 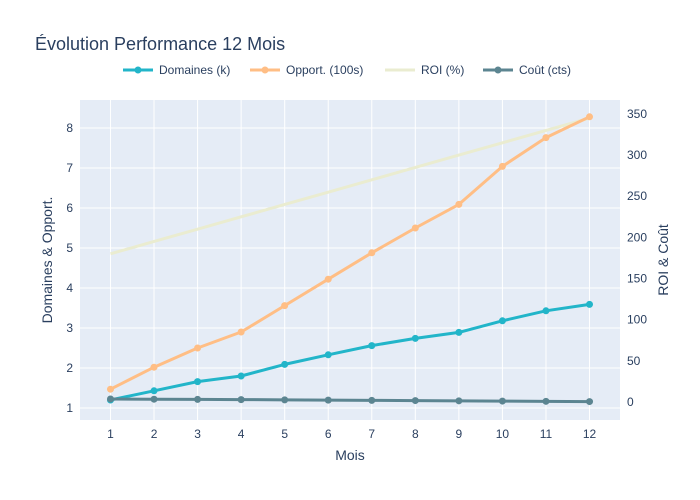 I want to click on y-right-tick-label: 50, so click(x=634, y=361).